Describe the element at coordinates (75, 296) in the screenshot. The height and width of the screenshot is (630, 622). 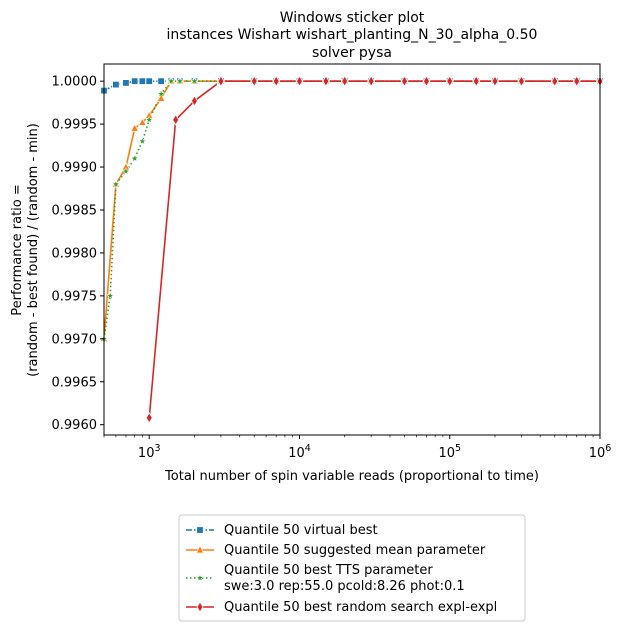
I see `y-tick-label: 0.9975` at that location.